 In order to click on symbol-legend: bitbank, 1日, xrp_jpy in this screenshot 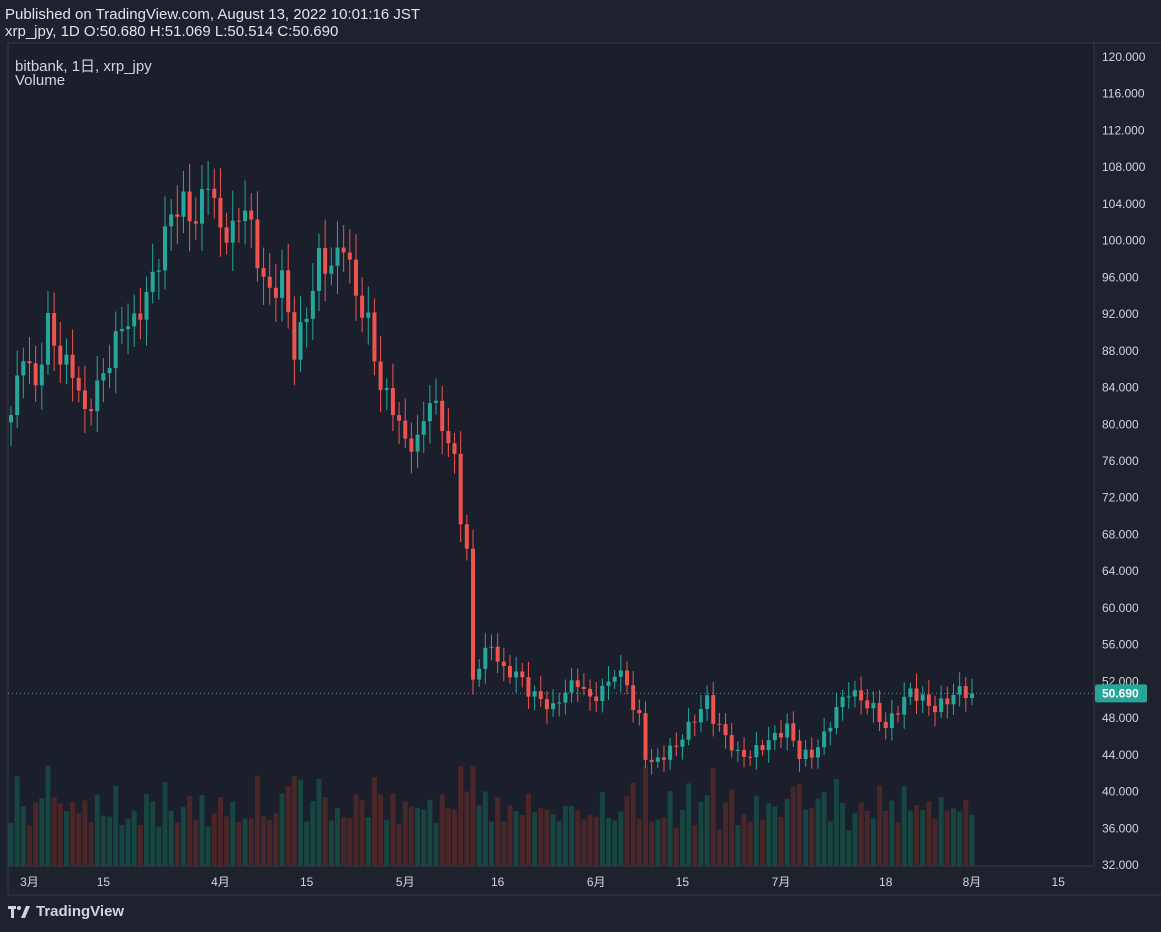, I will do `click(83, 66)`.